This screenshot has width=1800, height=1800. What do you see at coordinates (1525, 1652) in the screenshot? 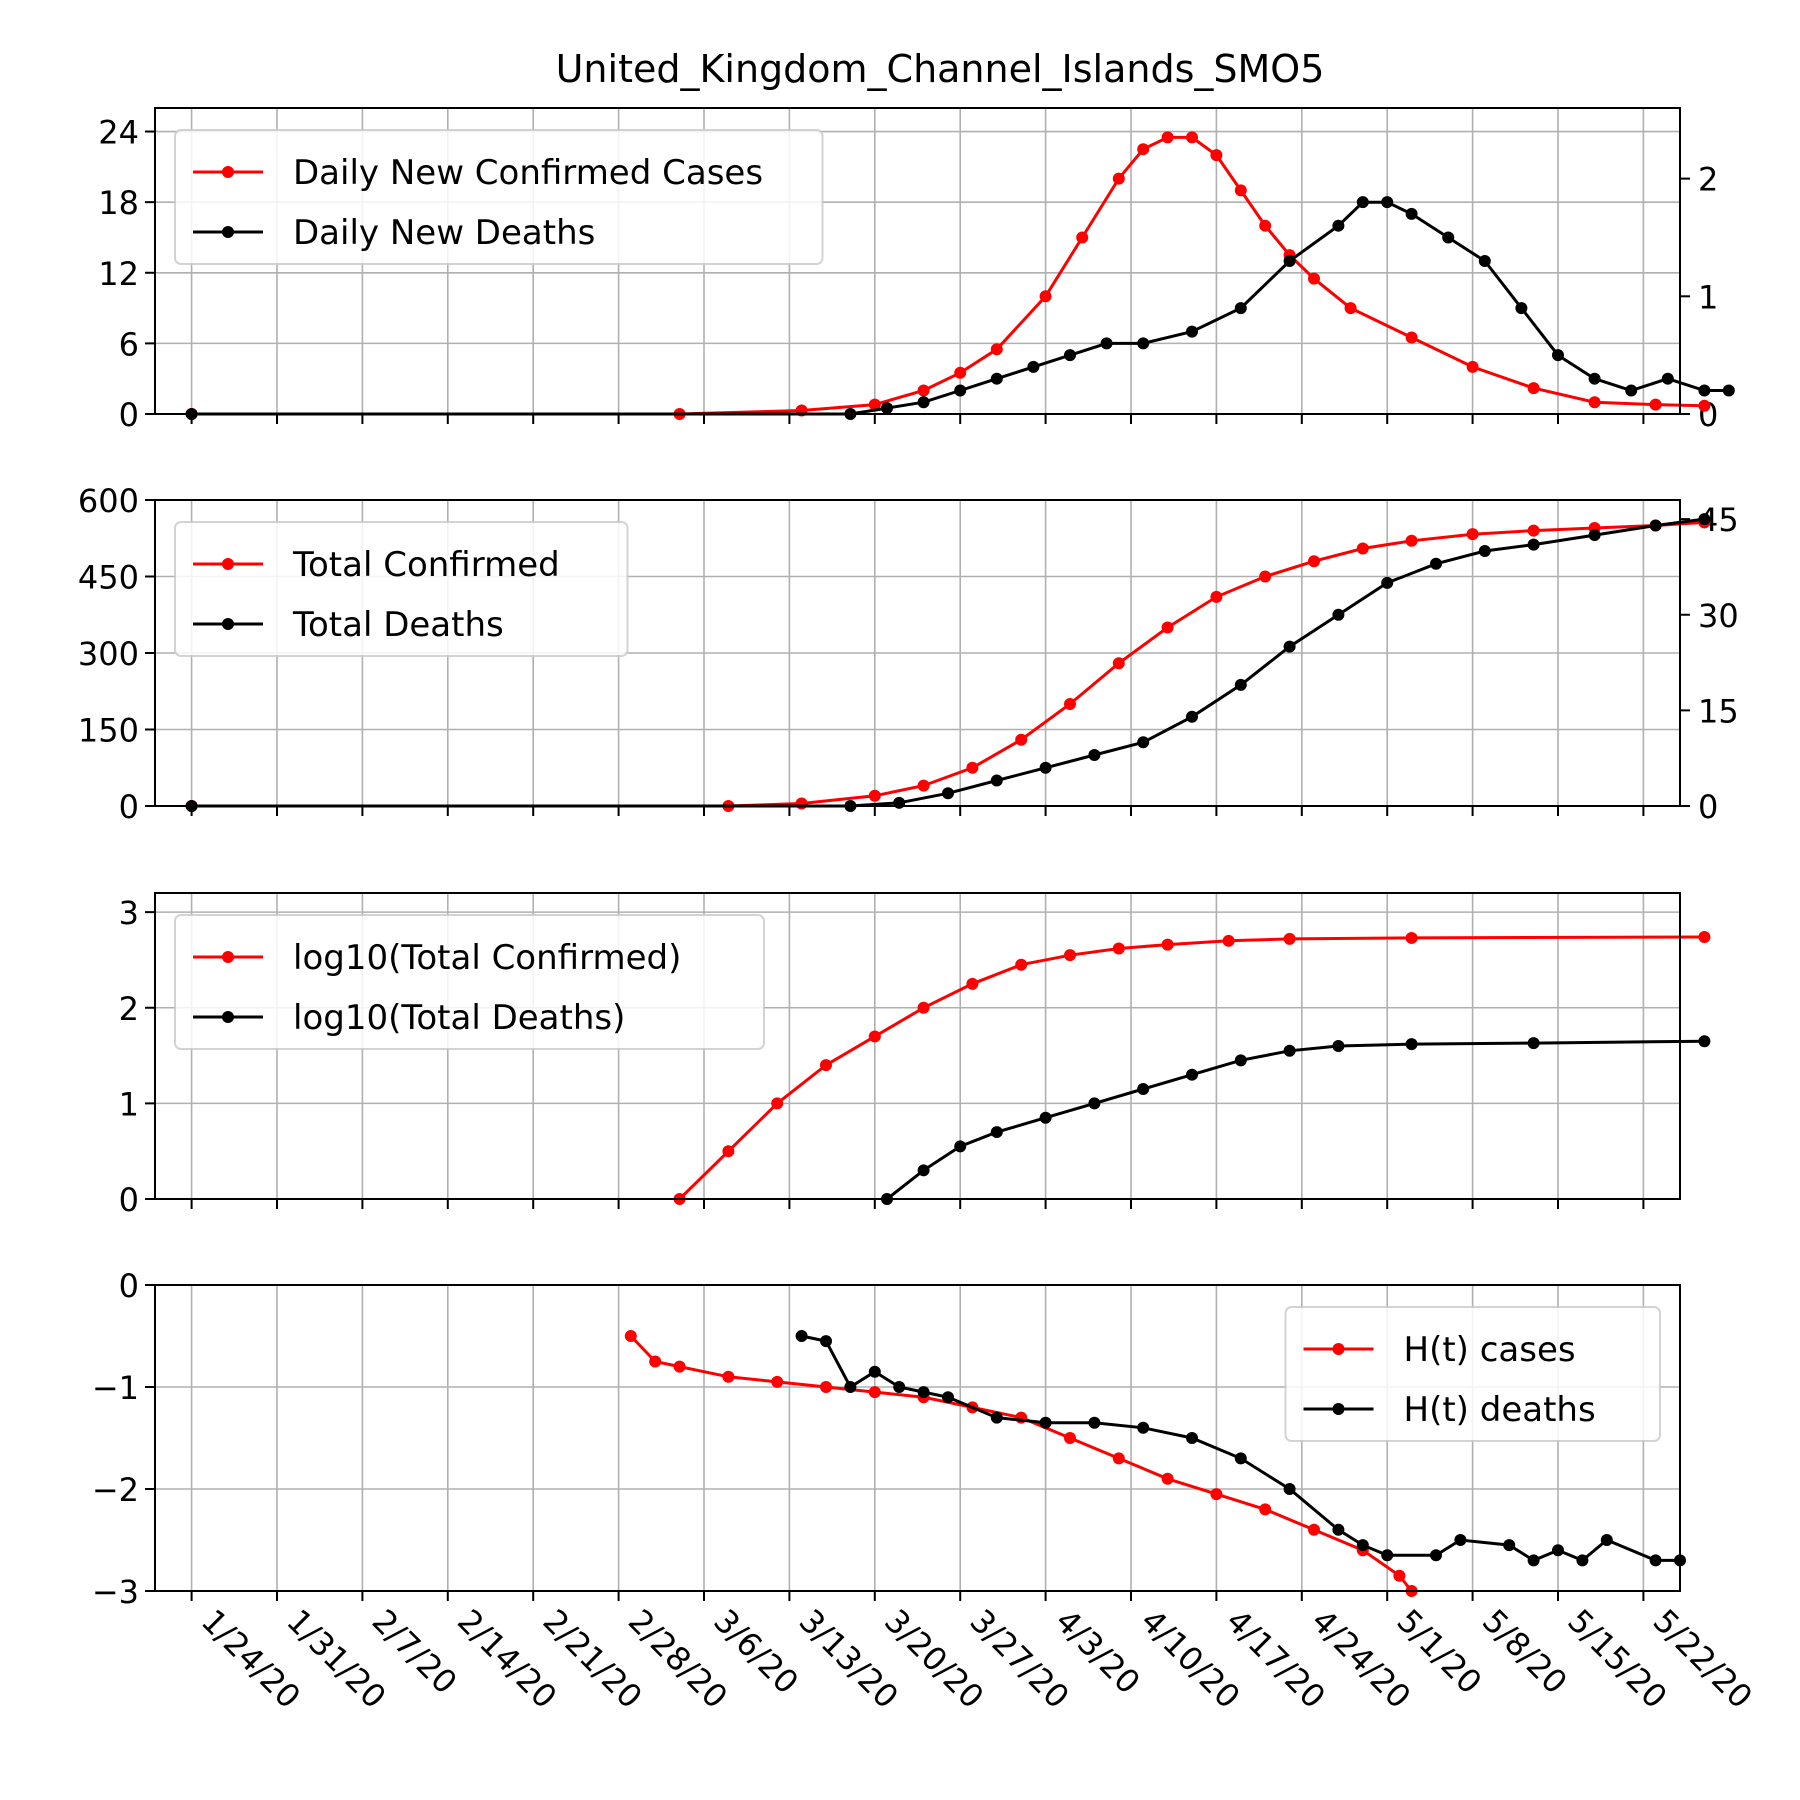
I see `x-tick-label: 5/8/20` at bounding box center [1525, 1652].